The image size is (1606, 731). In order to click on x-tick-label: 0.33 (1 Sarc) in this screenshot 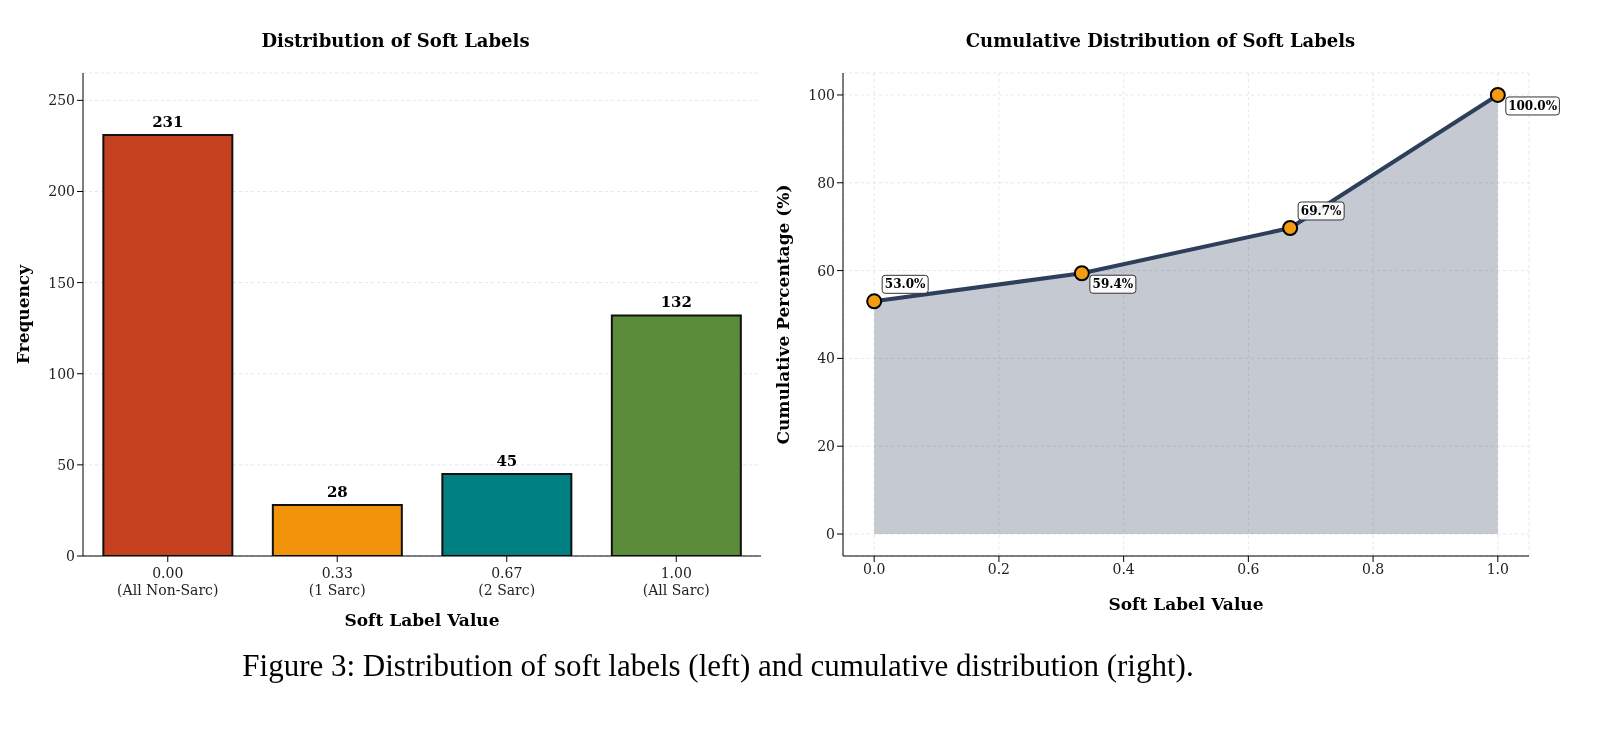, I will do `click(337, 581)`.